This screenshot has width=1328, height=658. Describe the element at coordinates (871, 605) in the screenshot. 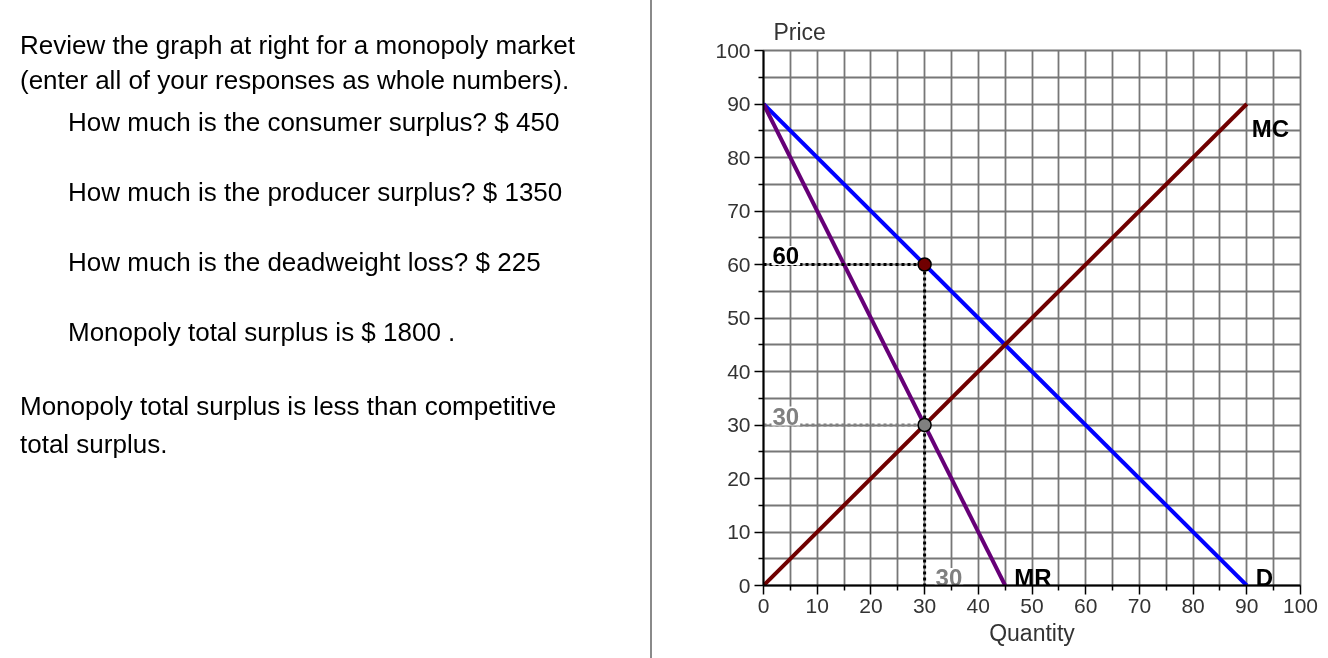

I see `x-tick-label: 20` at that location.